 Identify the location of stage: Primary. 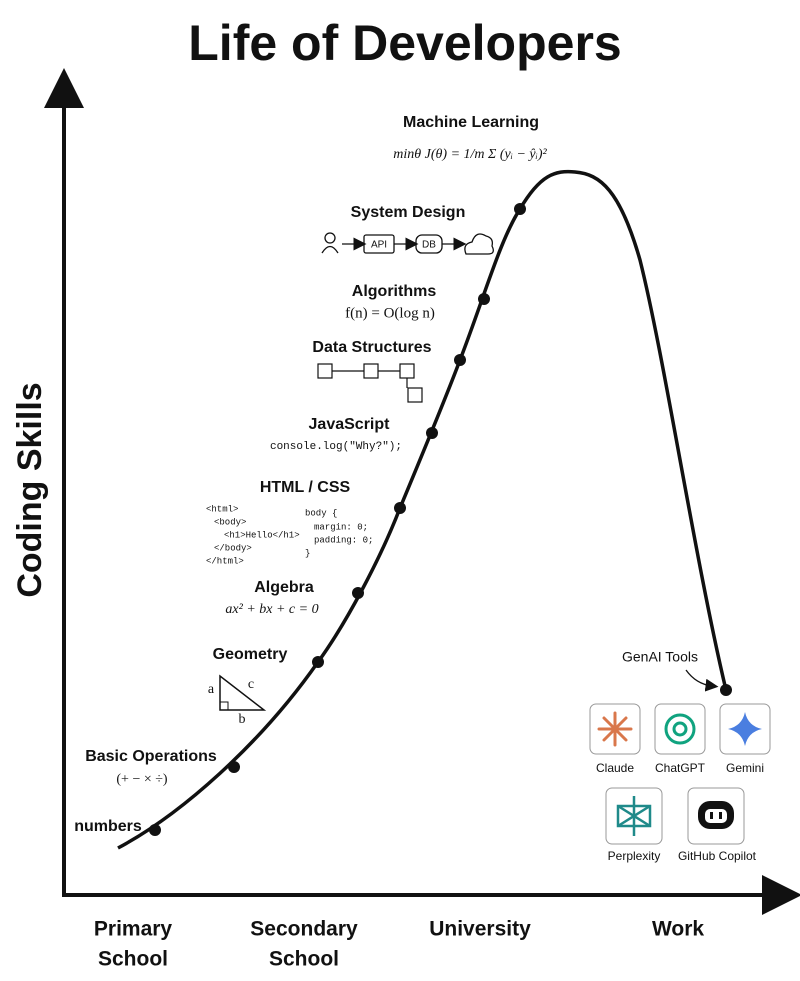
(133, 929).